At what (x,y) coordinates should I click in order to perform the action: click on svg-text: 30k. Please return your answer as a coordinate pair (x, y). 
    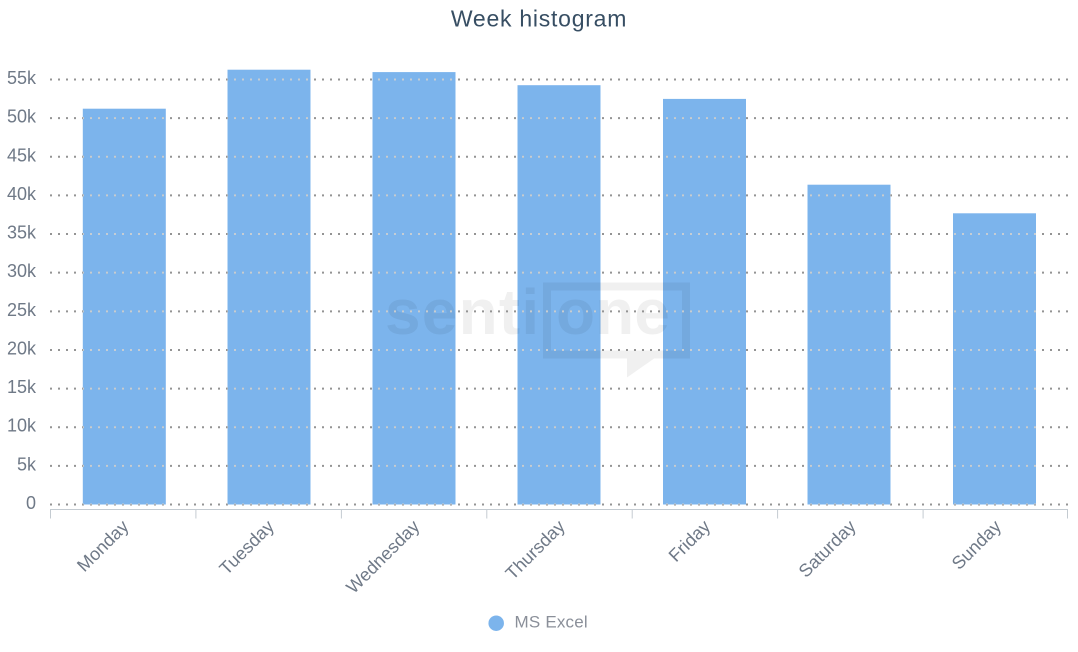
    Looking at the image, I should click on (22, 271).